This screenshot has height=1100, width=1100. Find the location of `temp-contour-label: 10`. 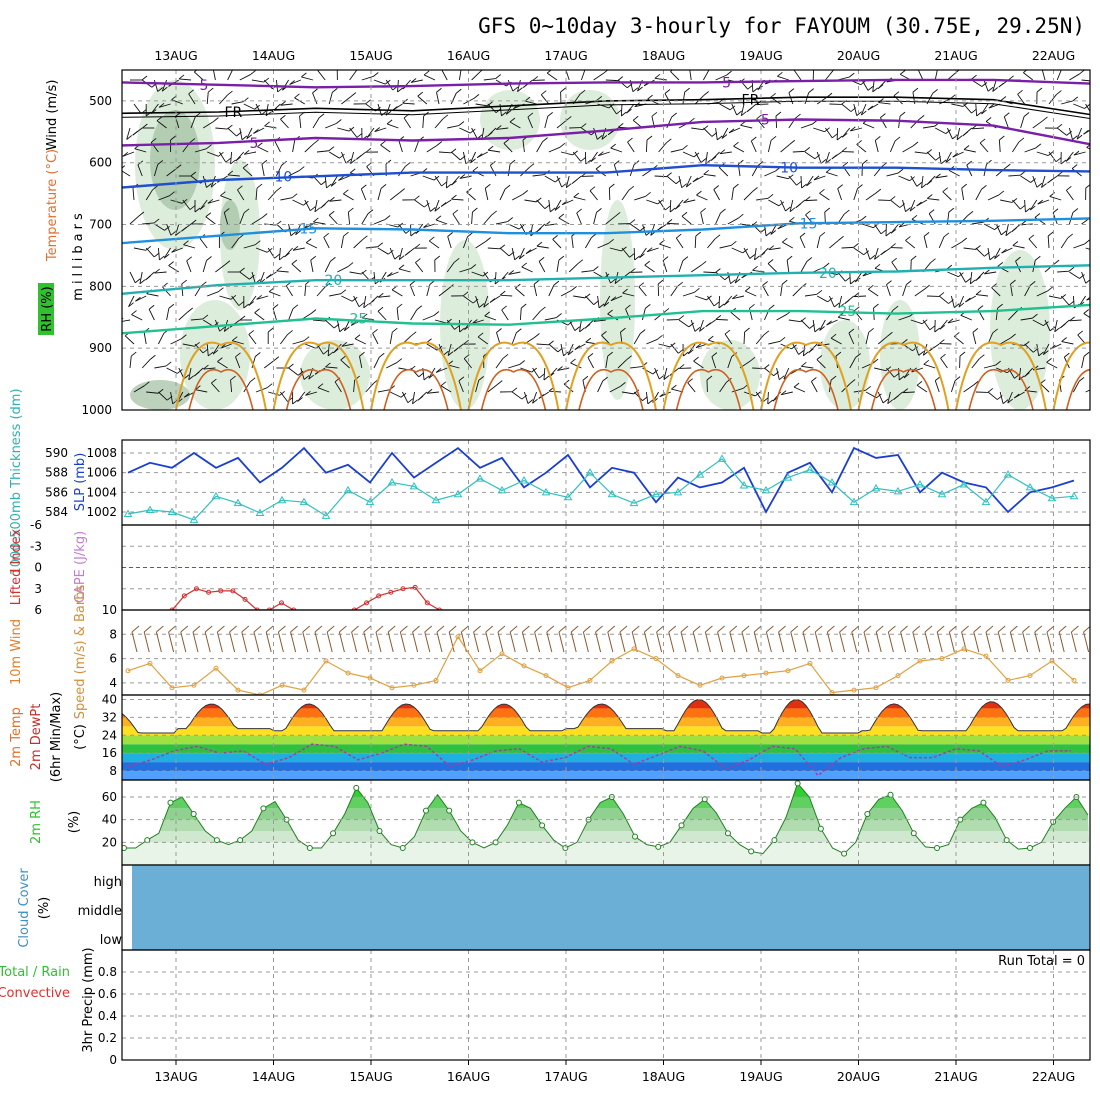

temp-contour-label: 10 is located at coordinates (283, 177).